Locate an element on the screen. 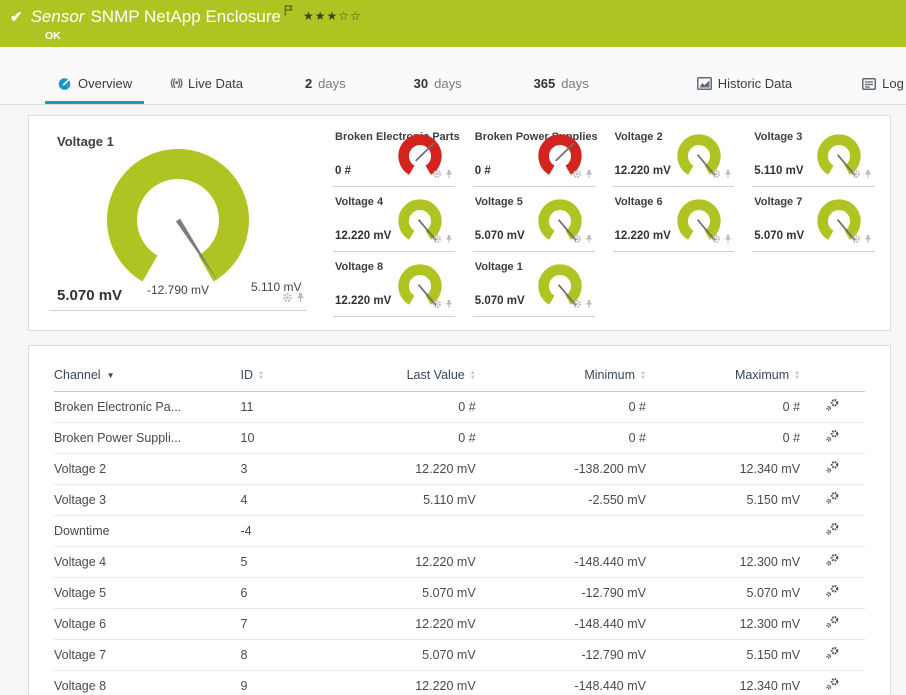  column-header-maximum: Maximum ▲ ▼ is located at coordinates (723, 377).